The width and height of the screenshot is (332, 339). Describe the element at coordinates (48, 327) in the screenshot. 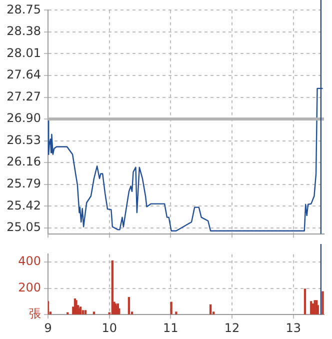

I see `x-tick-label: 9` at that location.